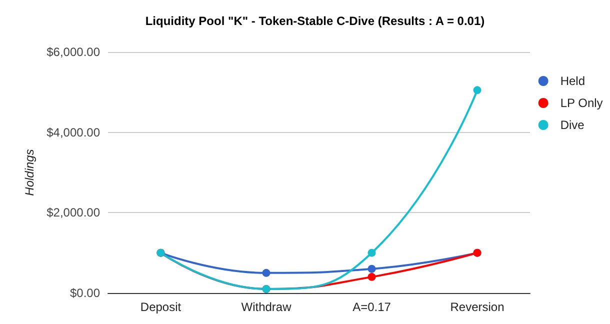 The width and height of the screenshot is (610, 324). Describe the element at coordinates (572, 81) in the screenshot. I see `legend-label: Held` at that location.